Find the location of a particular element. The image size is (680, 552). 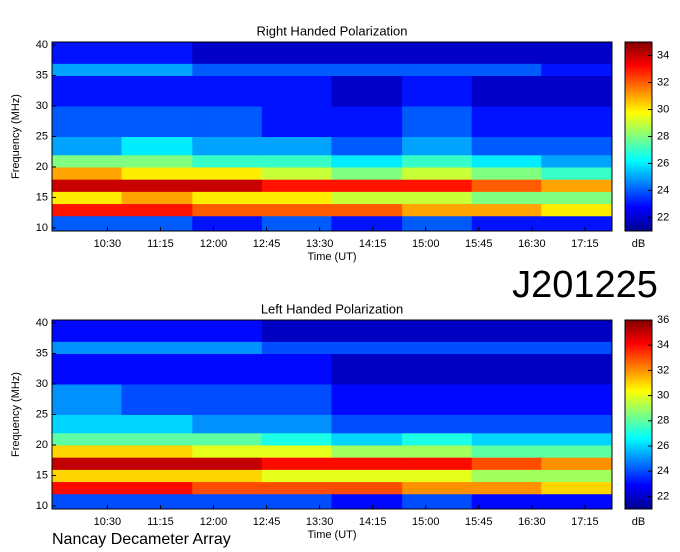

x-tick-label: 15:00 is located at coordinates (426, 244).